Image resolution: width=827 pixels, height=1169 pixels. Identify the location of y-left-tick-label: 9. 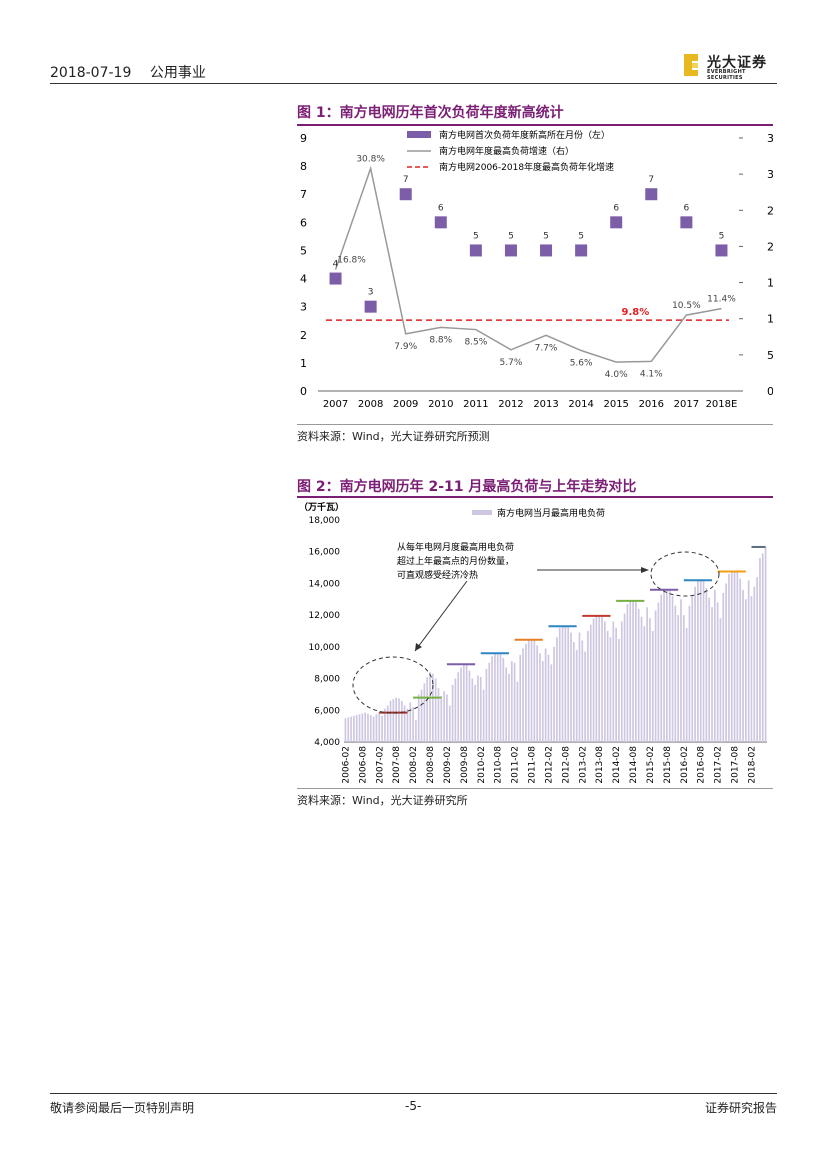
(303, 138).